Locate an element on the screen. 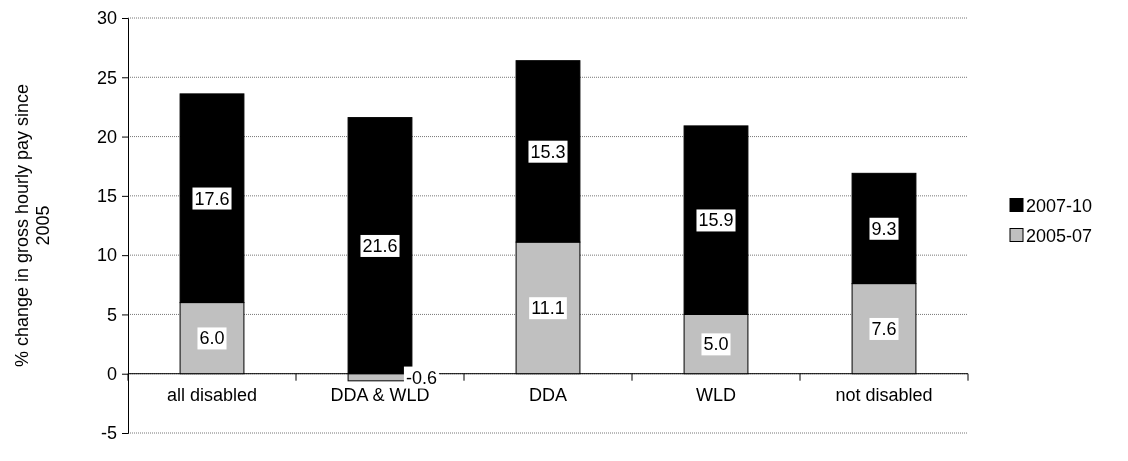 This screenshot has width=1128, height=461. x-tick-label: WLD is located at coordinates (716, 394).